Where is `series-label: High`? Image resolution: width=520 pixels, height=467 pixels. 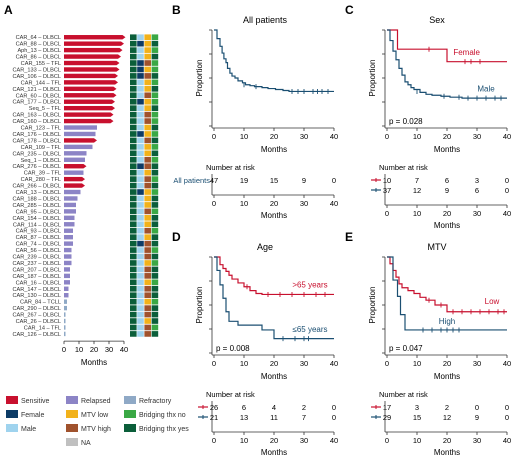 series-label: High is located at coordinates (447, 321).